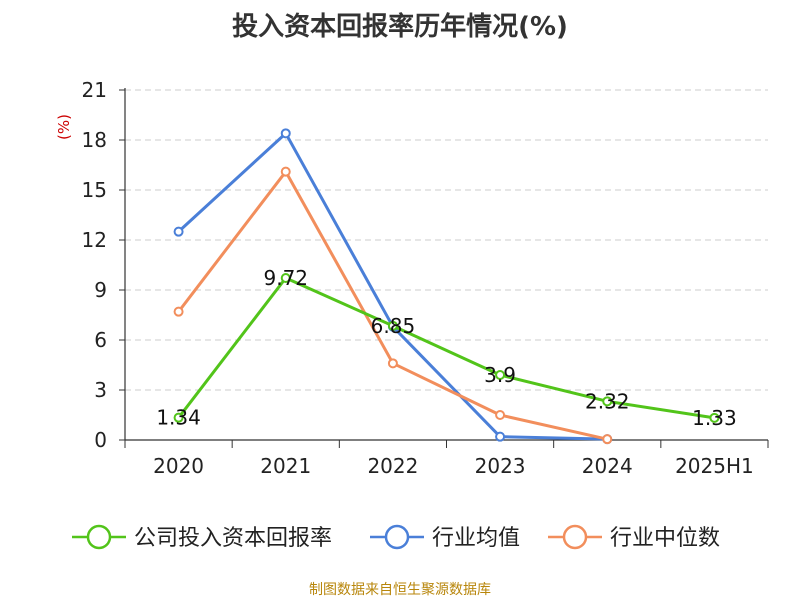  I want to click on data-label: 2.32, so click(607, 401).